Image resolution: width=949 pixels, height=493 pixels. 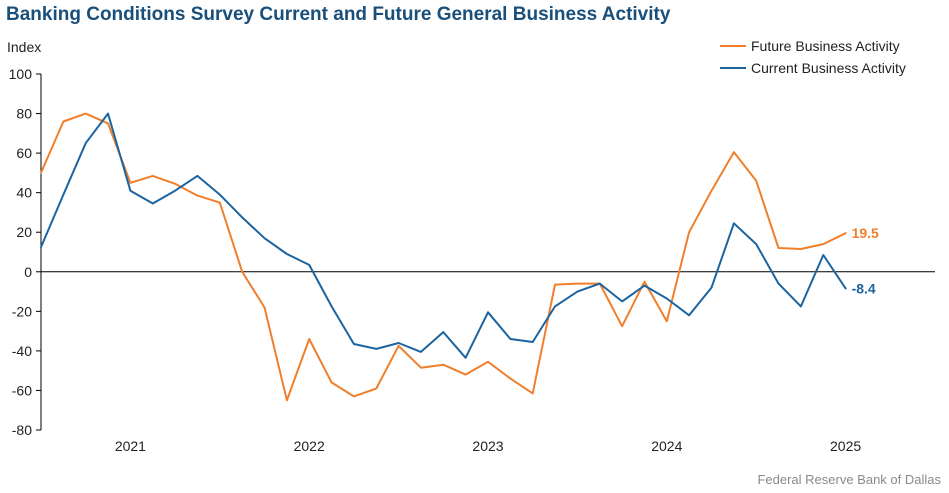 What do you see at coordinates (22, 390) in the screenshot?
I see `y-tick-label: -60` at bounding box center [22, 390].